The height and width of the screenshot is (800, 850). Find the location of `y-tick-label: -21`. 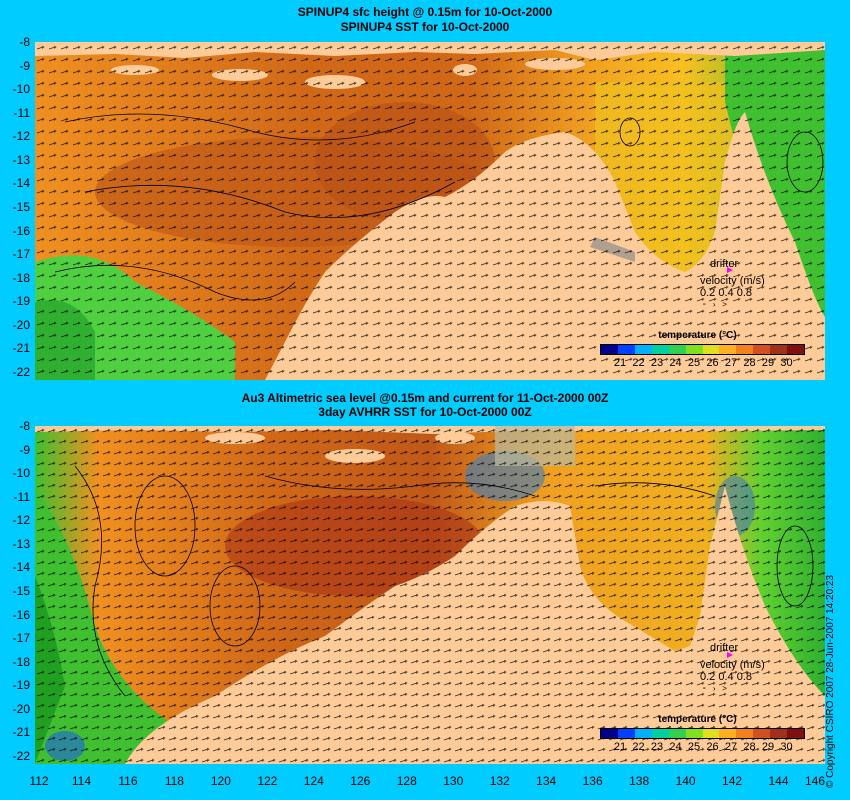

y-tick-label: -21 is located at coordinates (21, 348).